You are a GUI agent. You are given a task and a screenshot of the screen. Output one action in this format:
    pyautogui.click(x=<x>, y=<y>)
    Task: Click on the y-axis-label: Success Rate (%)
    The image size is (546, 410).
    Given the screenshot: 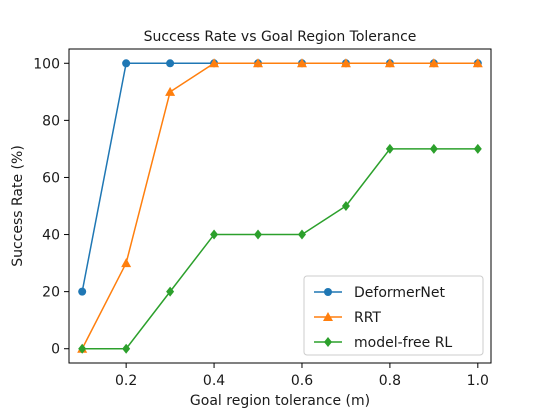 What is the action you would take?
    pyautogui.click(x=18, y=206)
    